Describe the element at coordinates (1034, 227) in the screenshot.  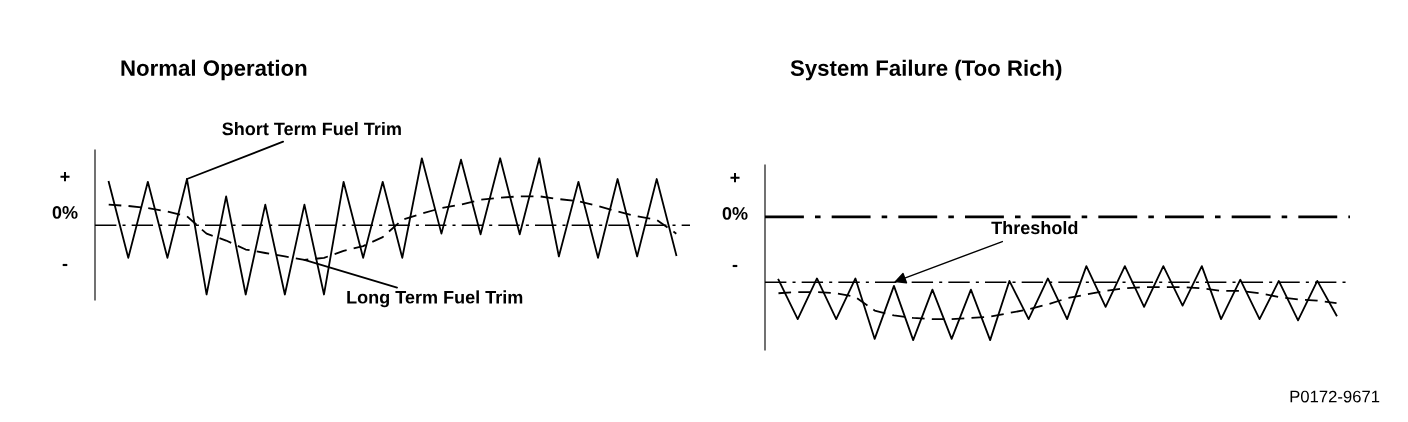
I see `ref-line-label: Threshold` at that location.